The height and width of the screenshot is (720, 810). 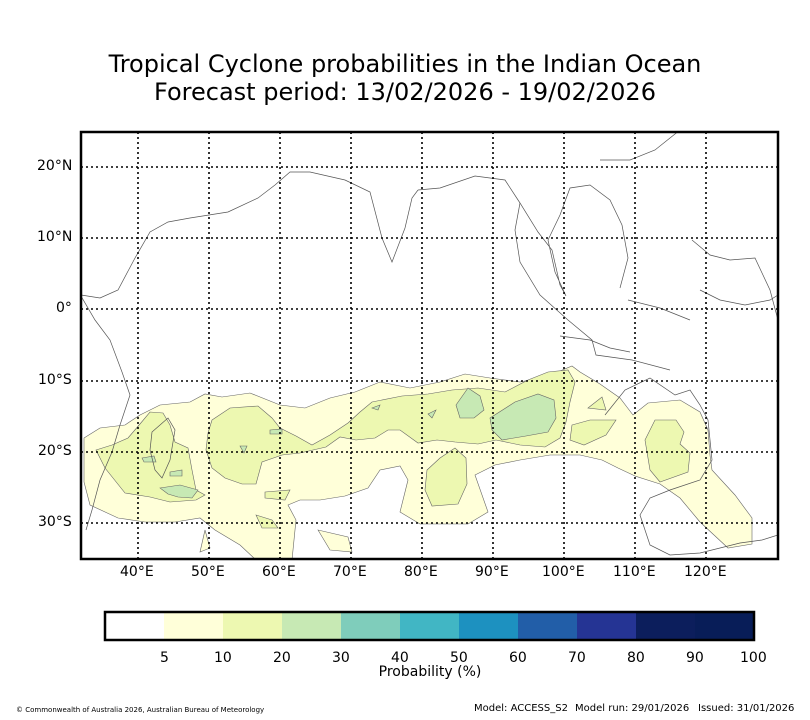 What do you see at coordinates (350, 572) in the screenshot?
I see `lon-label-70e: 70°E` at bounding box center [350, 572].